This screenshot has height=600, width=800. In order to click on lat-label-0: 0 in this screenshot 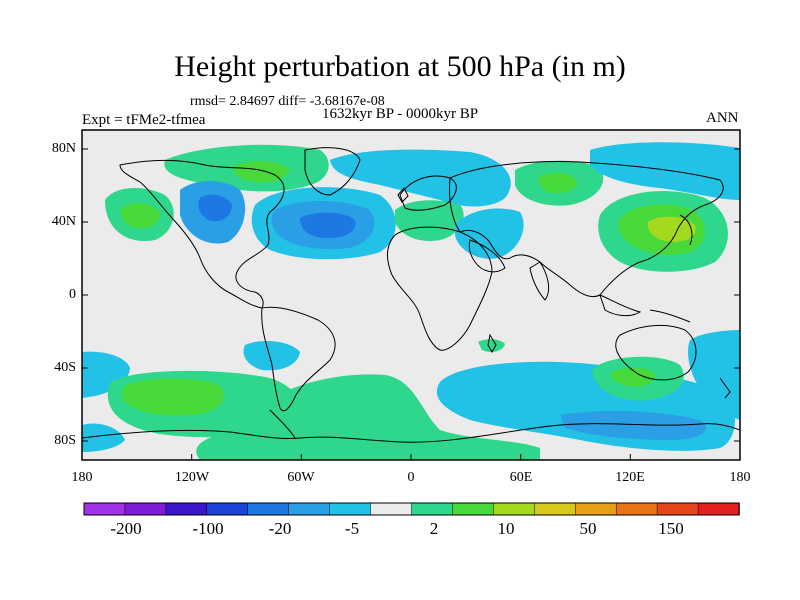, I will do `click(72, 294)`.